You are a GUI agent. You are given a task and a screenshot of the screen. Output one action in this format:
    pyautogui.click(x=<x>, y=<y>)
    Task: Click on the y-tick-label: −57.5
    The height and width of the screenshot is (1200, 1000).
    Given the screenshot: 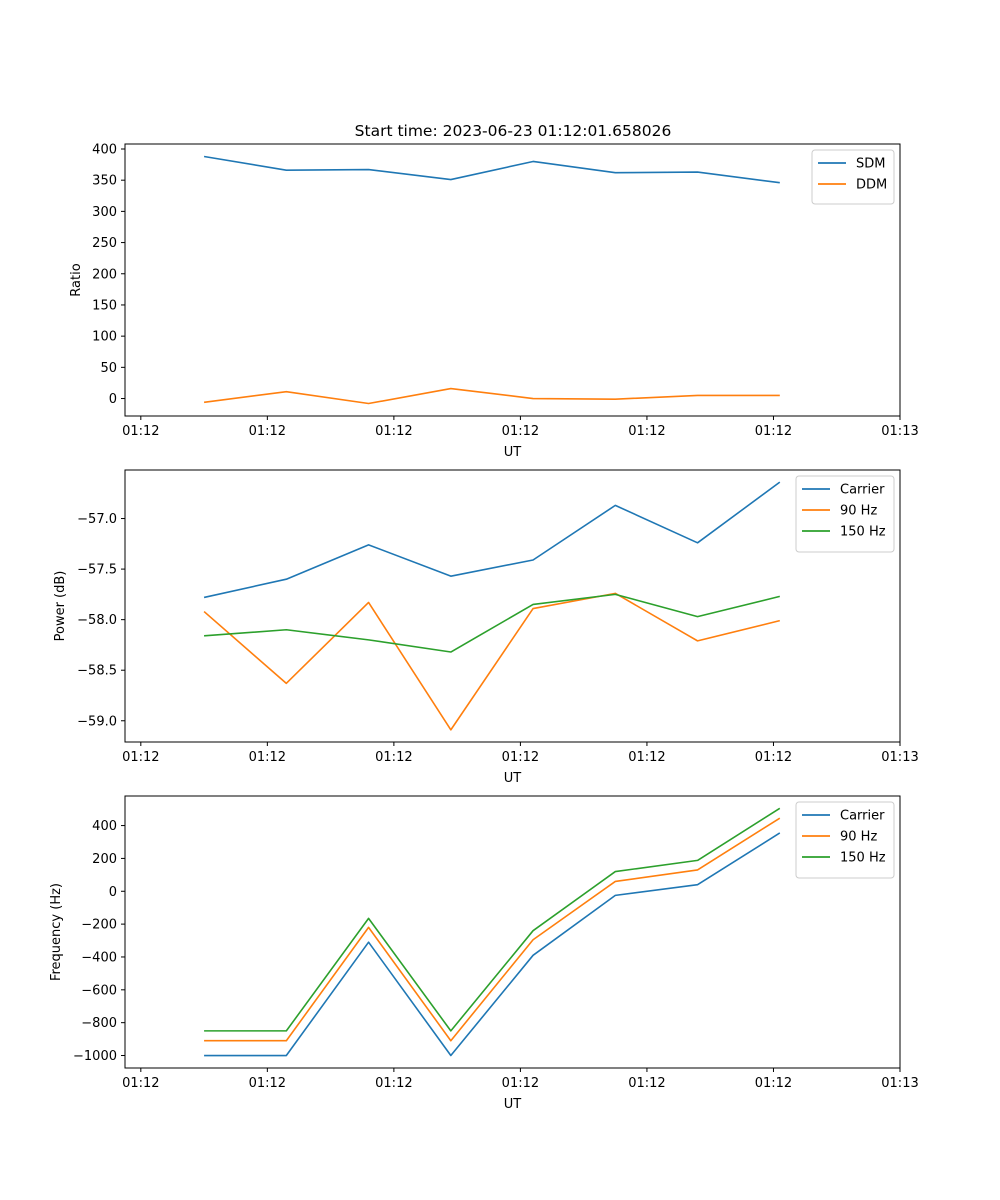 What is the action you would take?
    pyautogui.click(x=97, y=570)
    